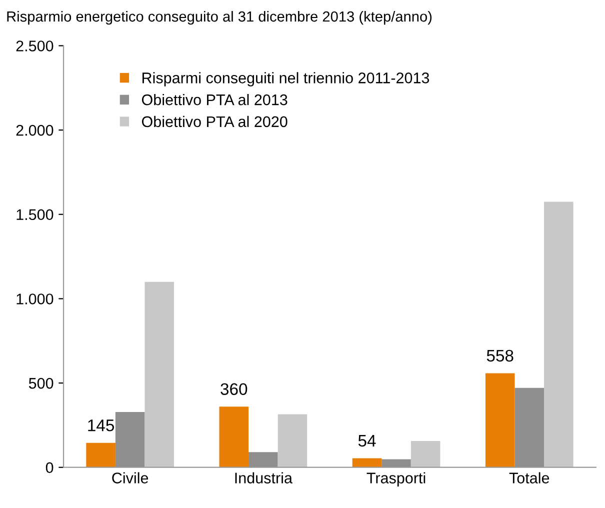 This screenshot has height=508, width=605. I want to click on y-tick-label: 0, so click(50, 468).